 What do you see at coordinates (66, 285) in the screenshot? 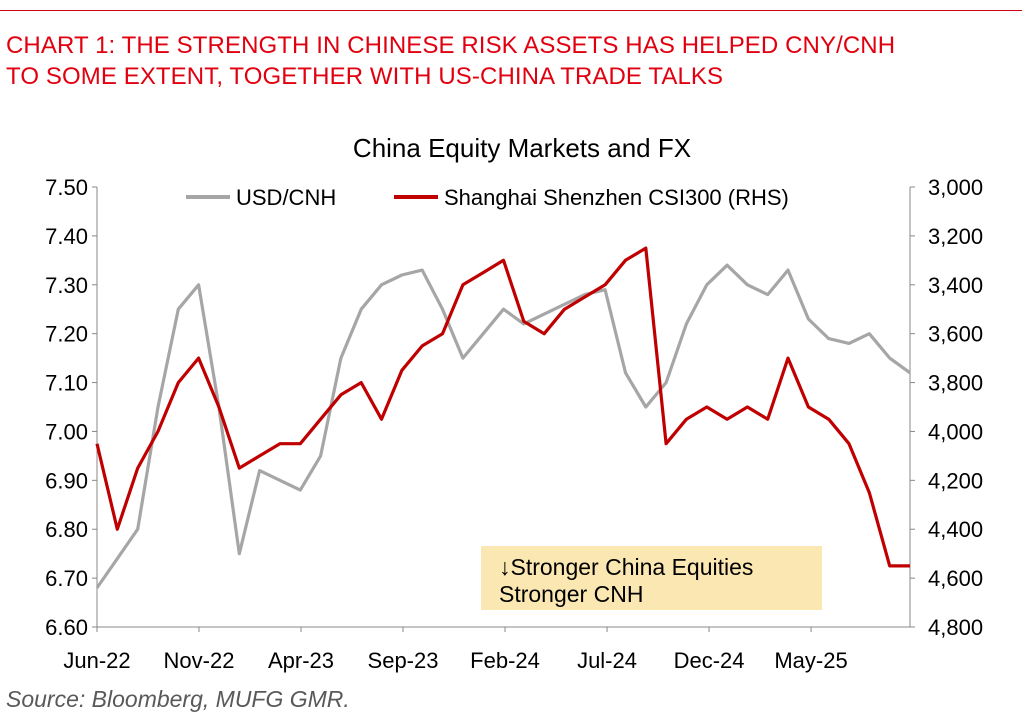
I see `left-tick-label: 7.30` at bounding box center [66, 285].